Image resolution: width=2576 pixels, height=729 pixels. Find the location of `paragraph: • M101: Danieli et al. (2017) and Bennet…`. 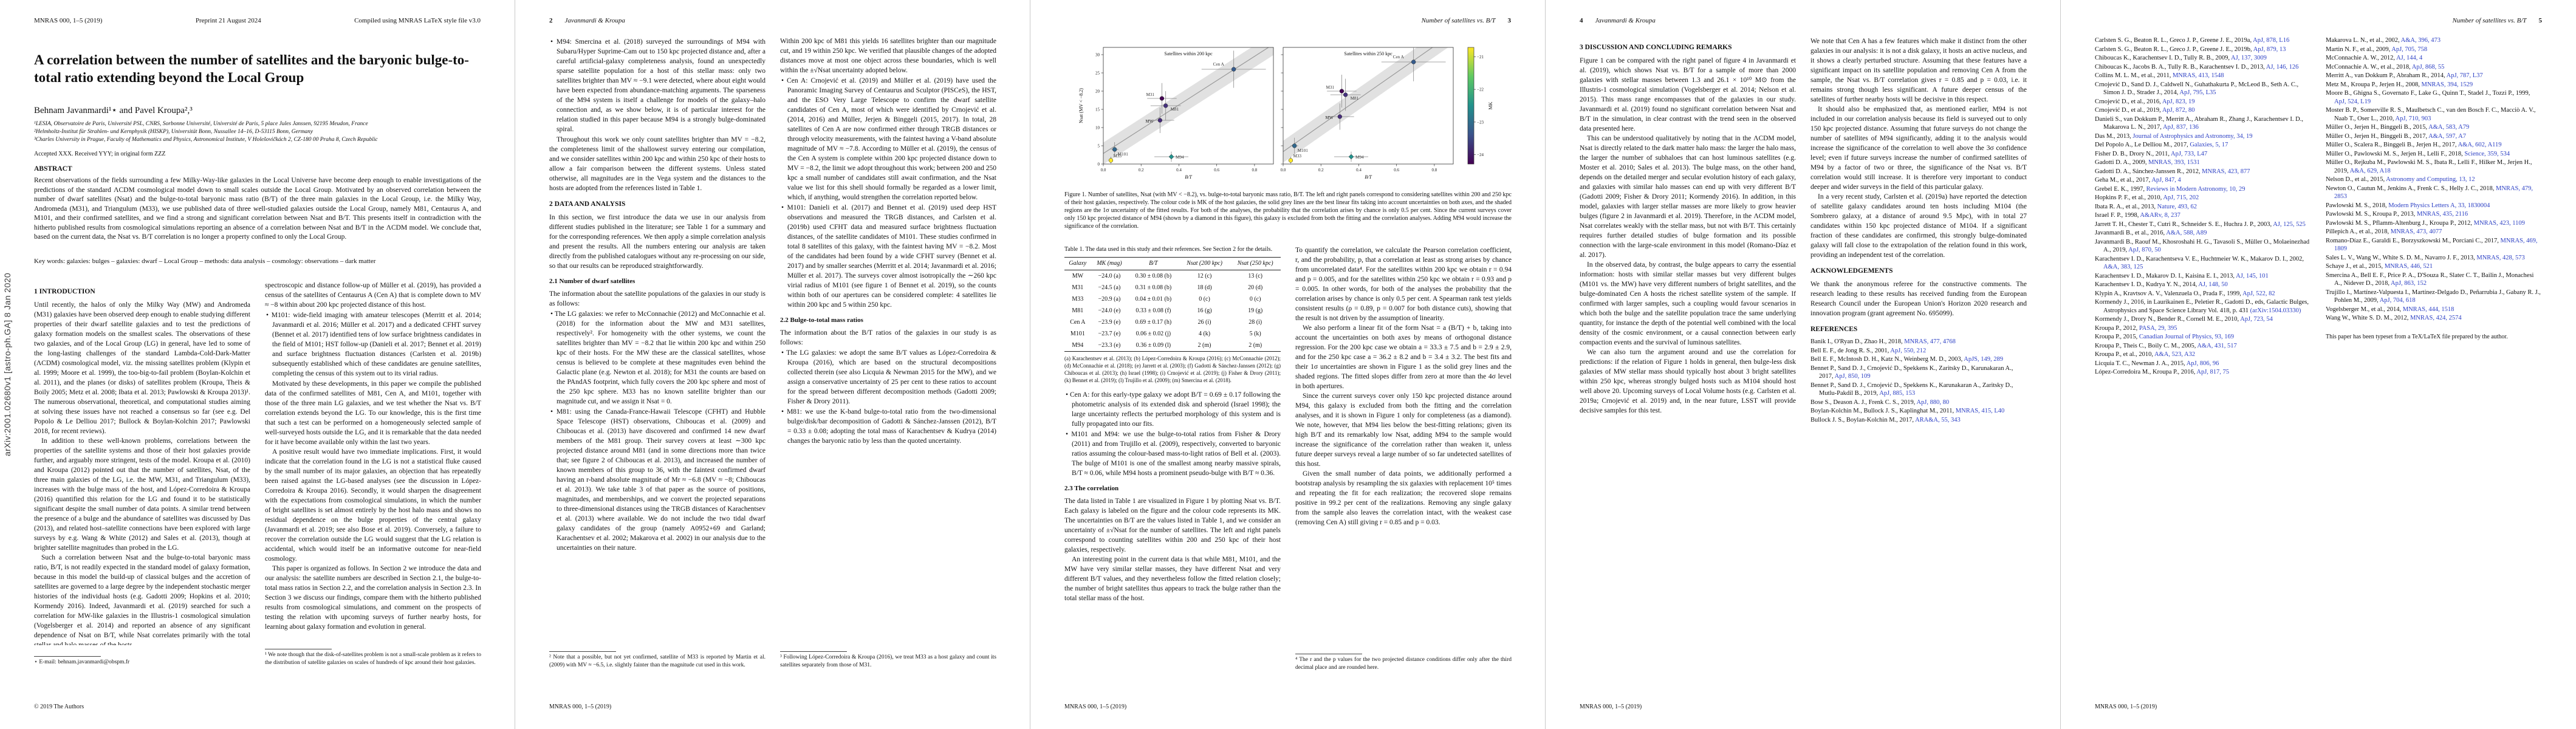

paragraph: • M101: Danieli et al. (2017) and Bennet… is located at coordinates (889, 256).